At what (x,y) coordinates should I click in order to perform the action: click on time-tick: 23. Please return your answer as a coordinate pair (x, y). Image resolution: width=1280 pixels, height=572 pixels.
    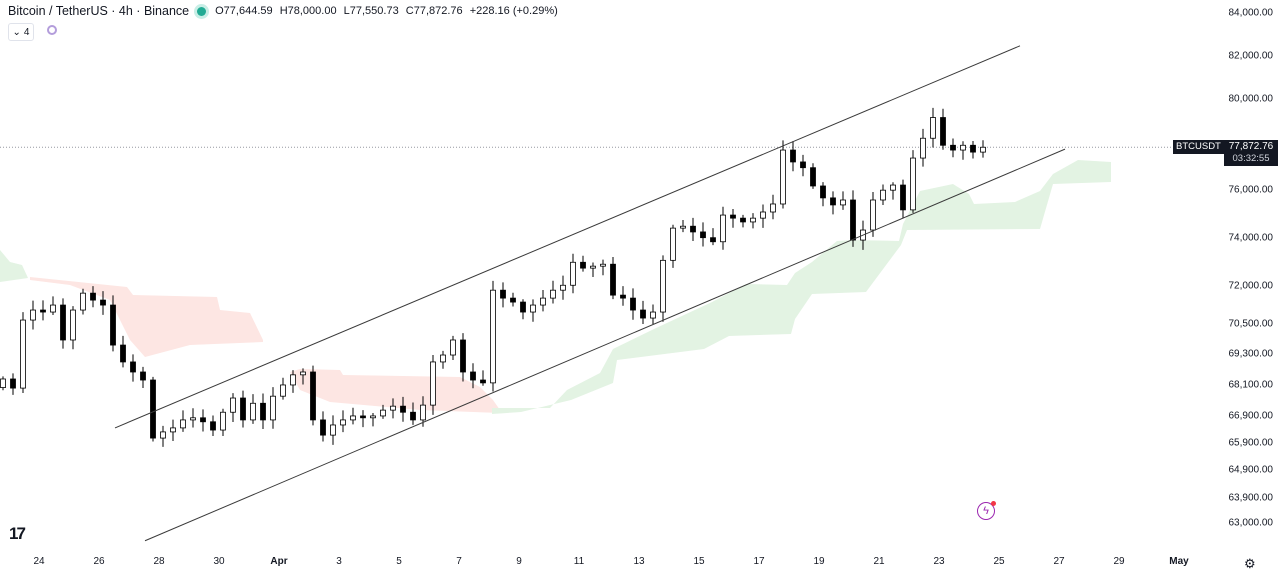
    Looking at the image, I should click on (939, 561).